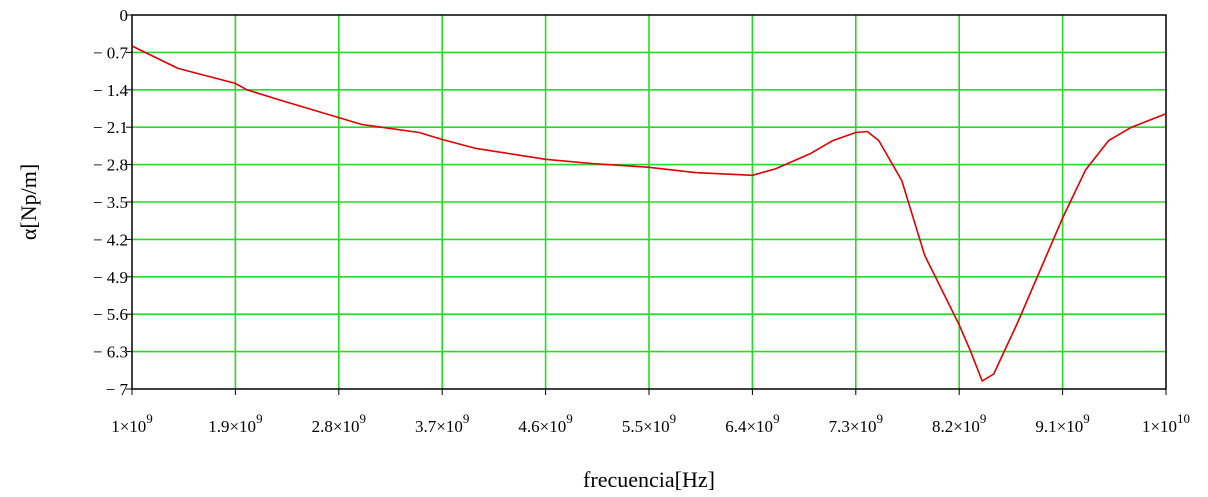 Image resolution: width=1208 pixels, height=497 pixels. Describe the element at coordinates (959, 423) in the screenshot. I see `x-tick-label: 8.2×10⁹` at that location.